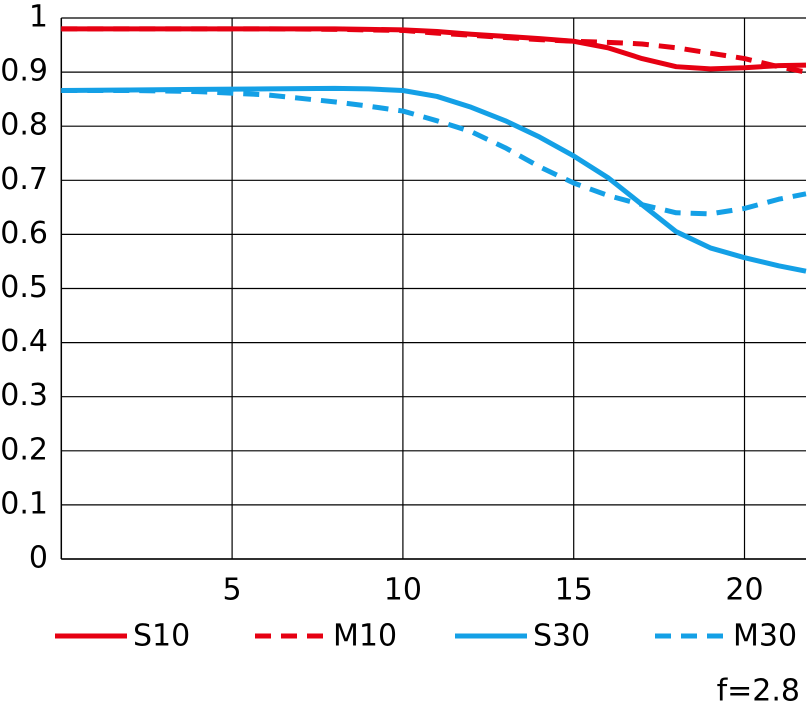 This screenshot has height=712, width=808. What do you see at coordinates (758, 691) in the screenshot?
I see `annotation: f=2.8` at bounding box center [758, 691].